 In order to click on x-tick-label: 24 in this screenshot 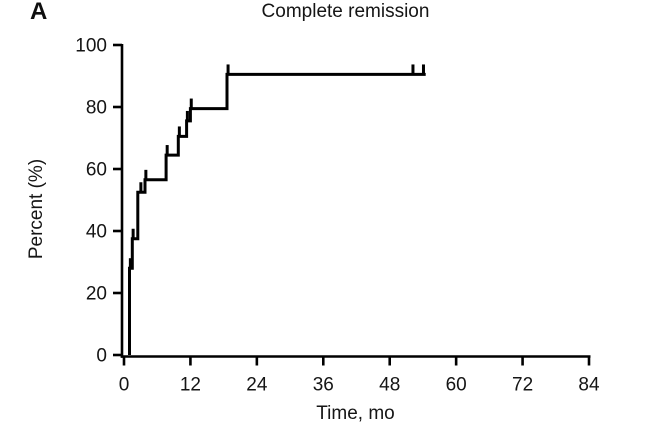, I will do `click(257, 385)`.